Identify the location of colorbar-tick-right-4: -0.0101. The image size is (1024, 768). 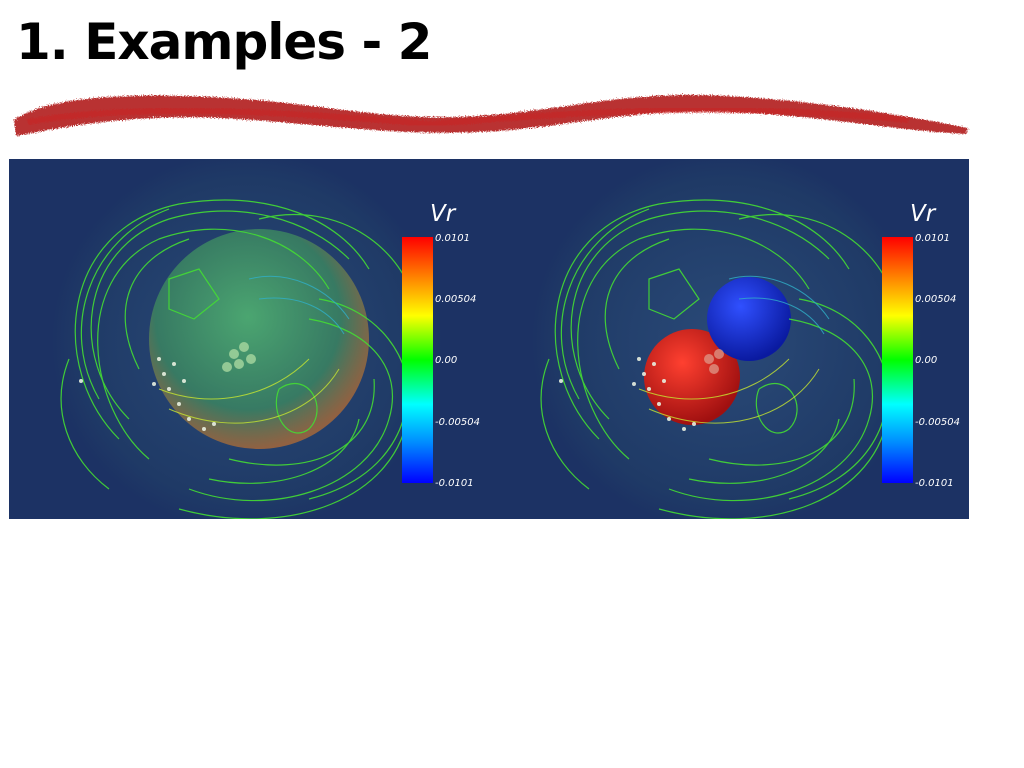
(934, 483).